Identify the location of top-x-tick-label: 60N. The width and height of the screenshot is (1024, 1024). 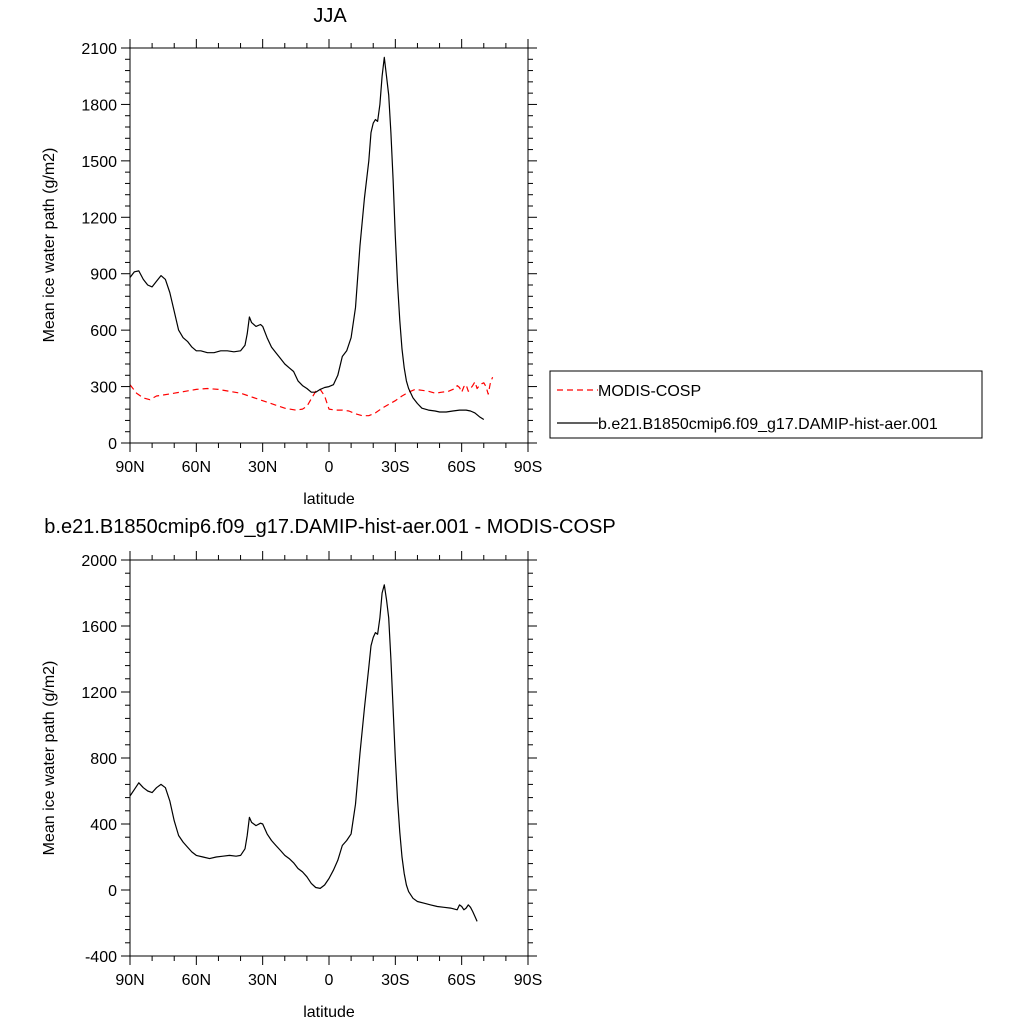
(196, 467).